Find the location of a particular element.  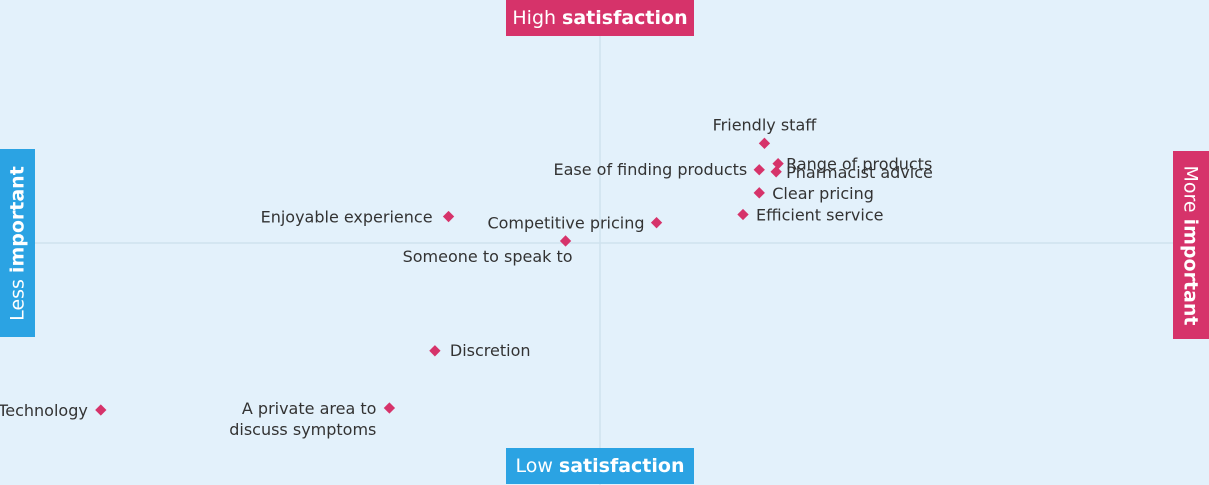

low-satisfaction-label: Low satisfaction is located at coordinates (600, 466).